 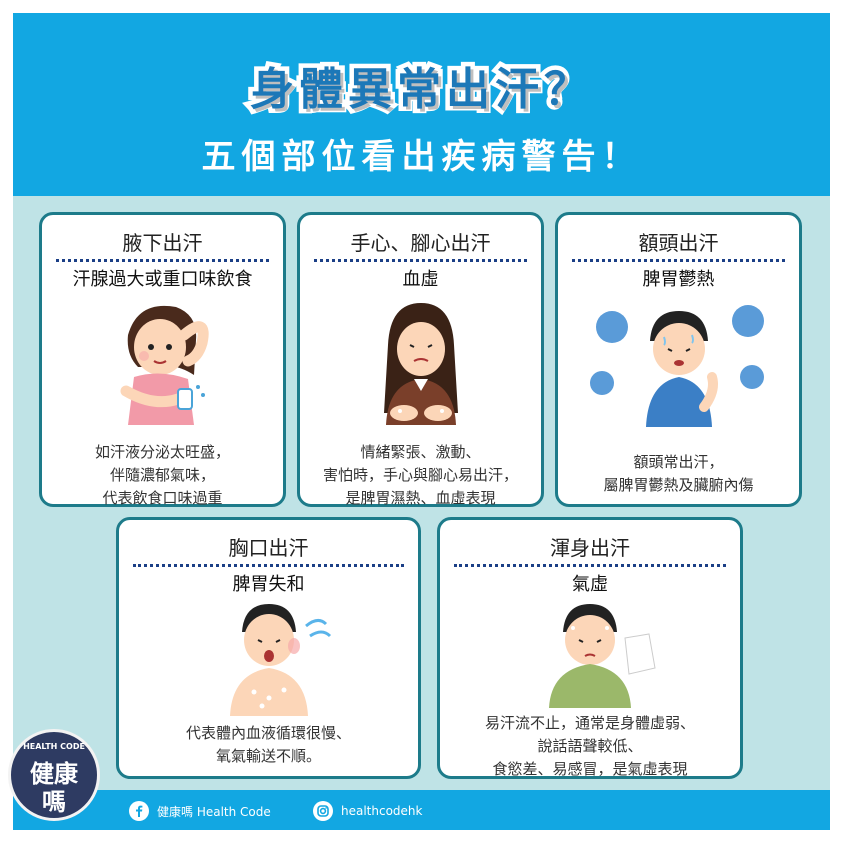 What do you see at coordinates (268, 584) in the screenshot?
I see `card-subtitle: 脾胃失和` at bounding box center [268, 584].